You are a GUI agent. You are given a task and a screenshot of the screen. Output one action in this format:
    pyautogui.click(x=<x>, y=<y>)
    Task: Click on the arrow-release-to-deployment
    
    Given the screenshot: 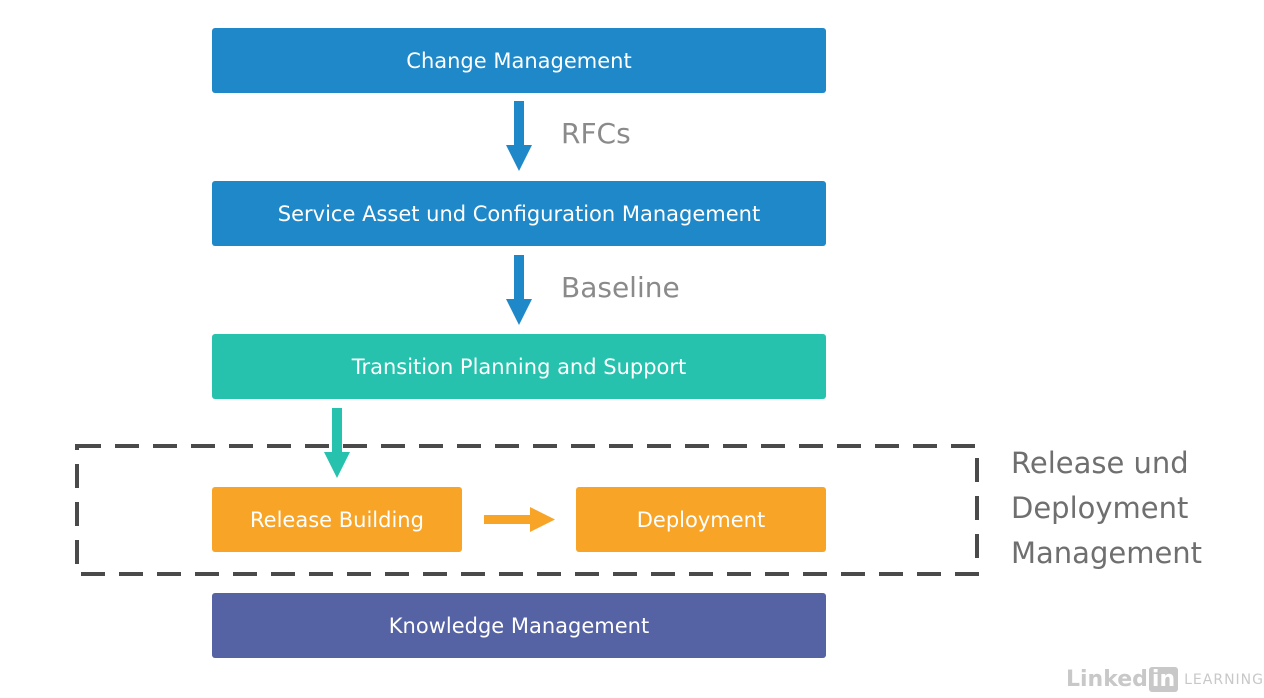 What is the action you would take?
    pyautogui.click(x=519, y=519)
    